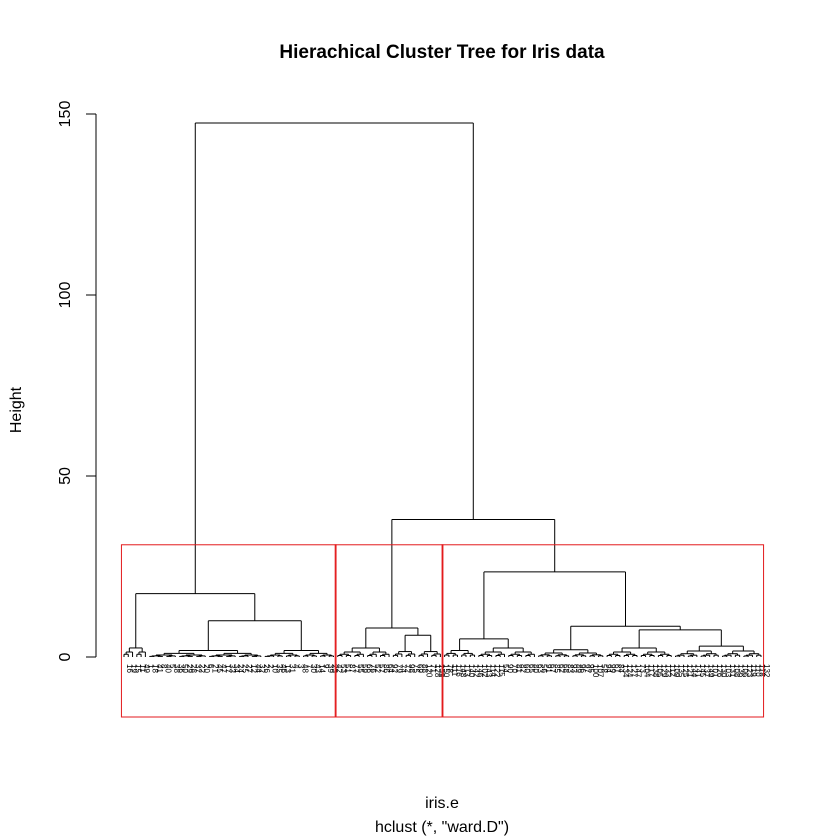 This screenshot has height=840, width=840. What do you see at coordinates (535, 668) in the screenshot?
I see `leaf-label-80: 80` at bounding box center [535, 668].